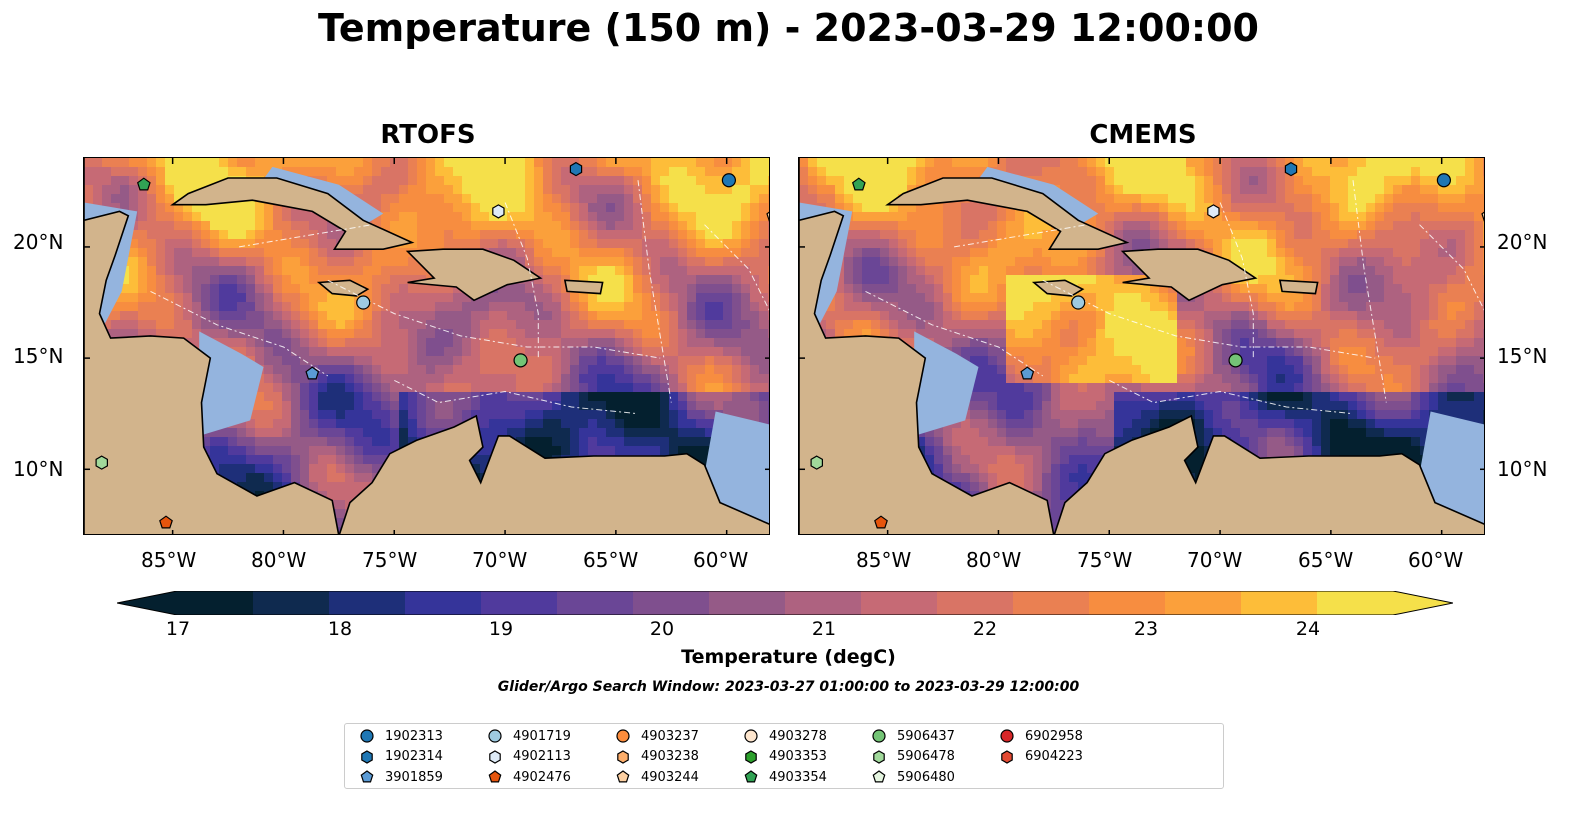  What do you see at coordinates (428, 135) in the screenshot?
I see `panel-title-rtofs: RTOFS` at bounding box center [428, 135].